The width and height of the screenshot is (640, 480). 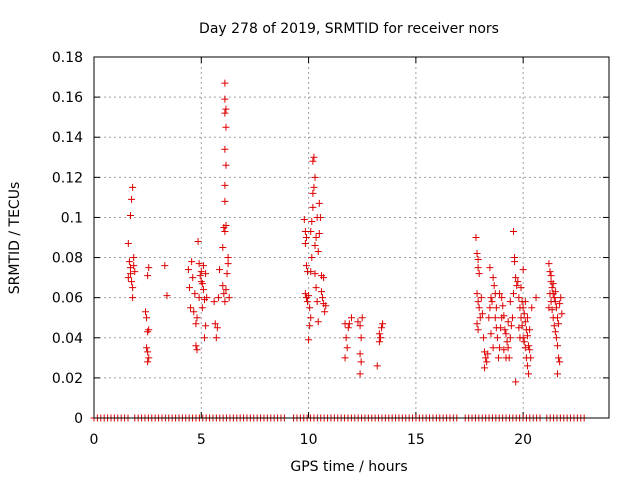 I want to click on y-tick-label: 0.16, so click(x=67, y=98).